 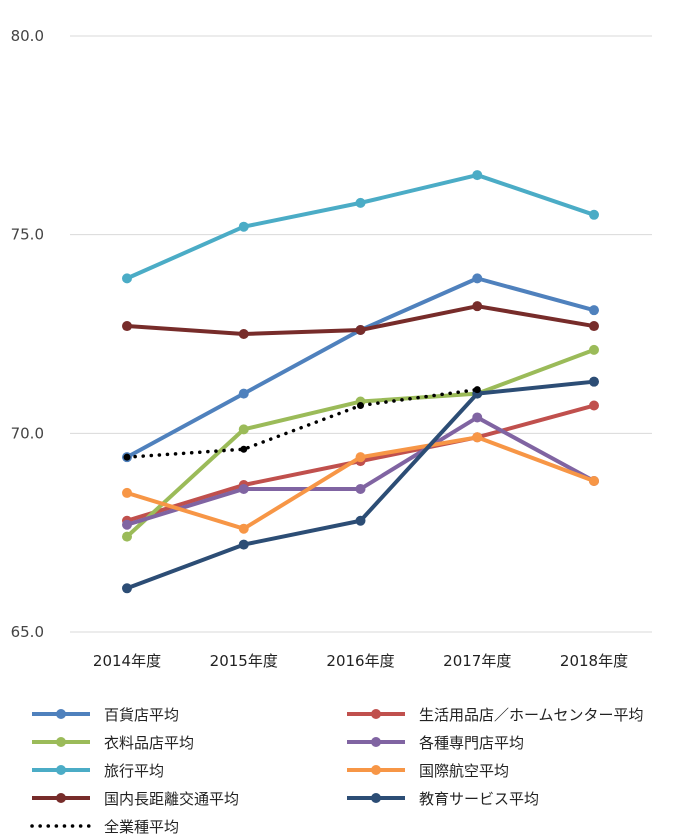 What do you see at coordinates (27, 632) in the screenshot?
I see `y-tick-label: 65.0` at bounding box center [27, 632].